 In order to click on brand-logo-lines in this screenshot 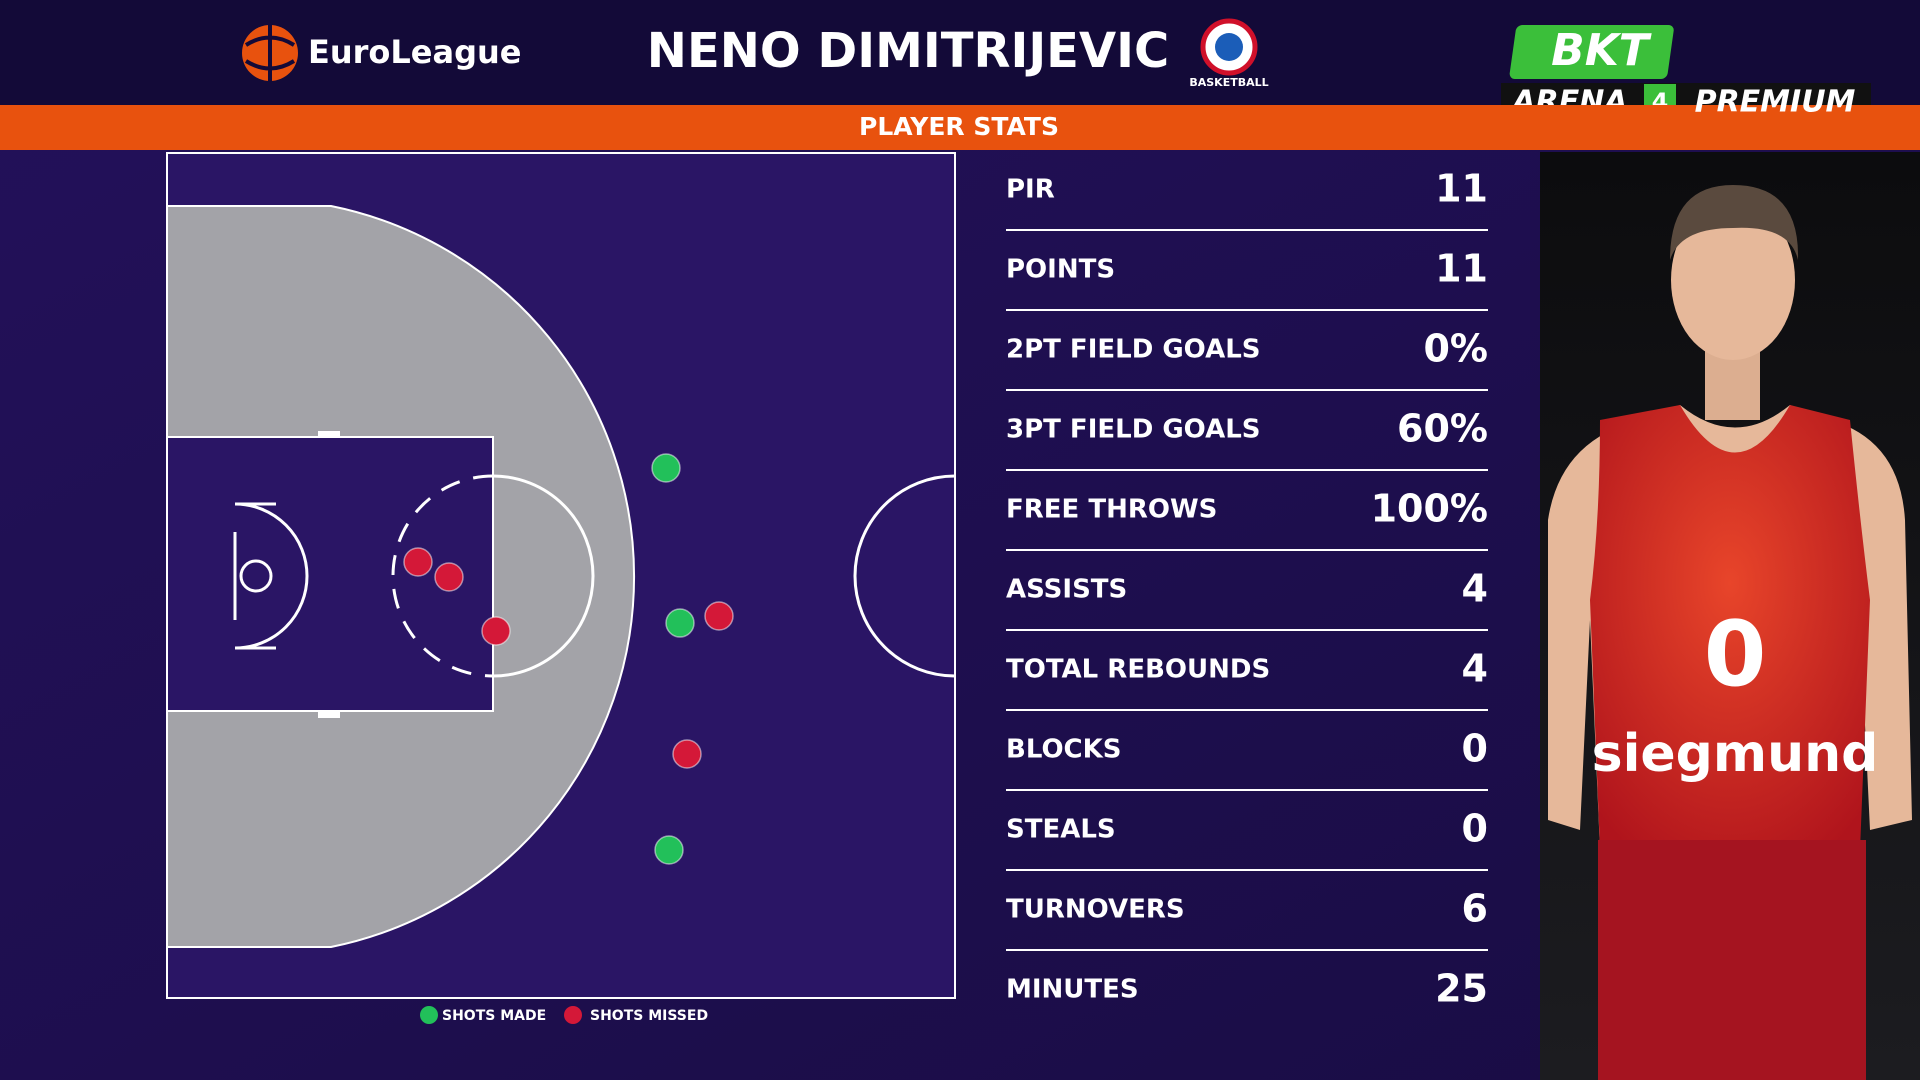, I will do `click(270, 53)`.